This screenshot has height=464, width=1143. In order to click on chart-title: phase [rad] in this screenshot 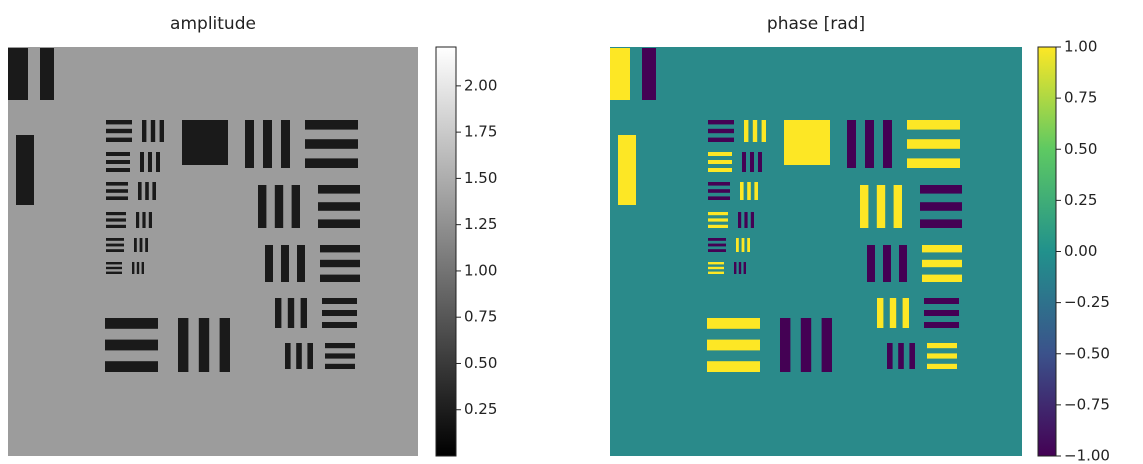, I will do `click(816, 24)`.